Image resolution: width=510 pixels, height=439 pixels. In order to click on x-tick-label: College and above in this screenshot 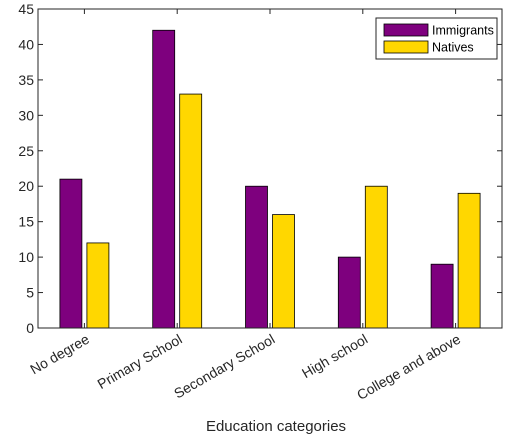, I will do `click(408, 367)`.